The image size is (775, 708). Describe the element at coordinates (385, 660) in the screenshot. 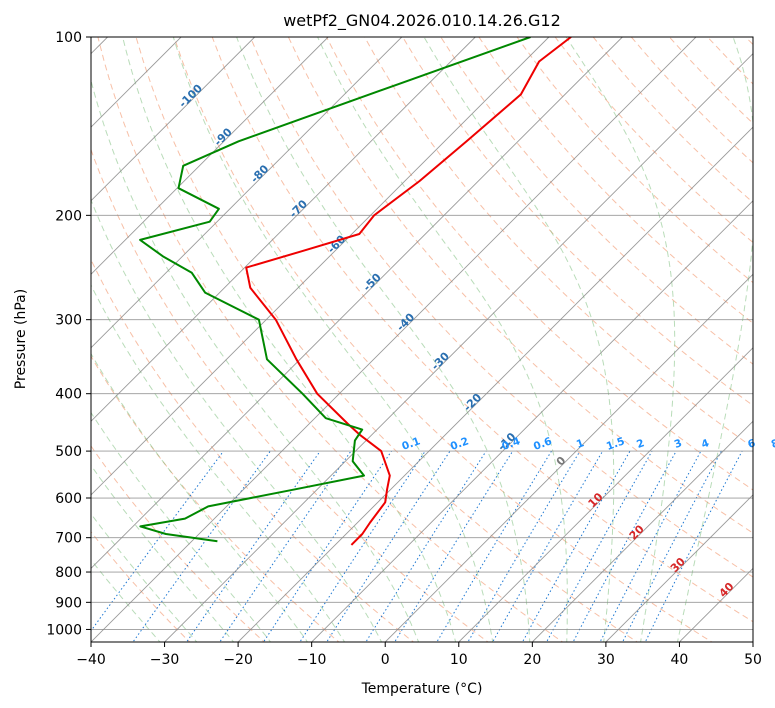

I see `x-tick-label: 0` at that location.